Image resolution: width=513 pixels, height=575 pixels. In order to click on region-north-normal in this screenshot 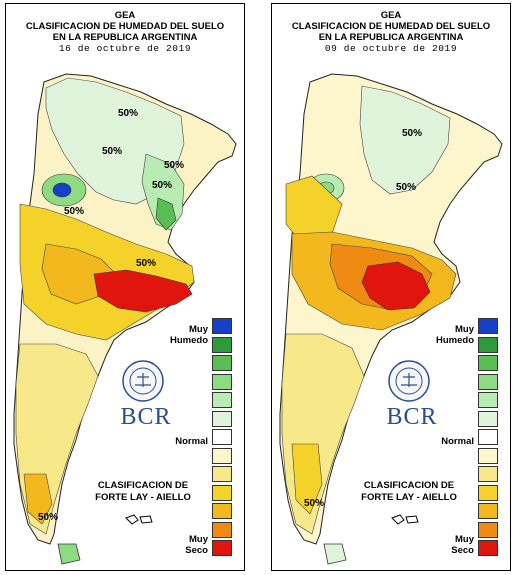, I will do `click(405, 140)`.